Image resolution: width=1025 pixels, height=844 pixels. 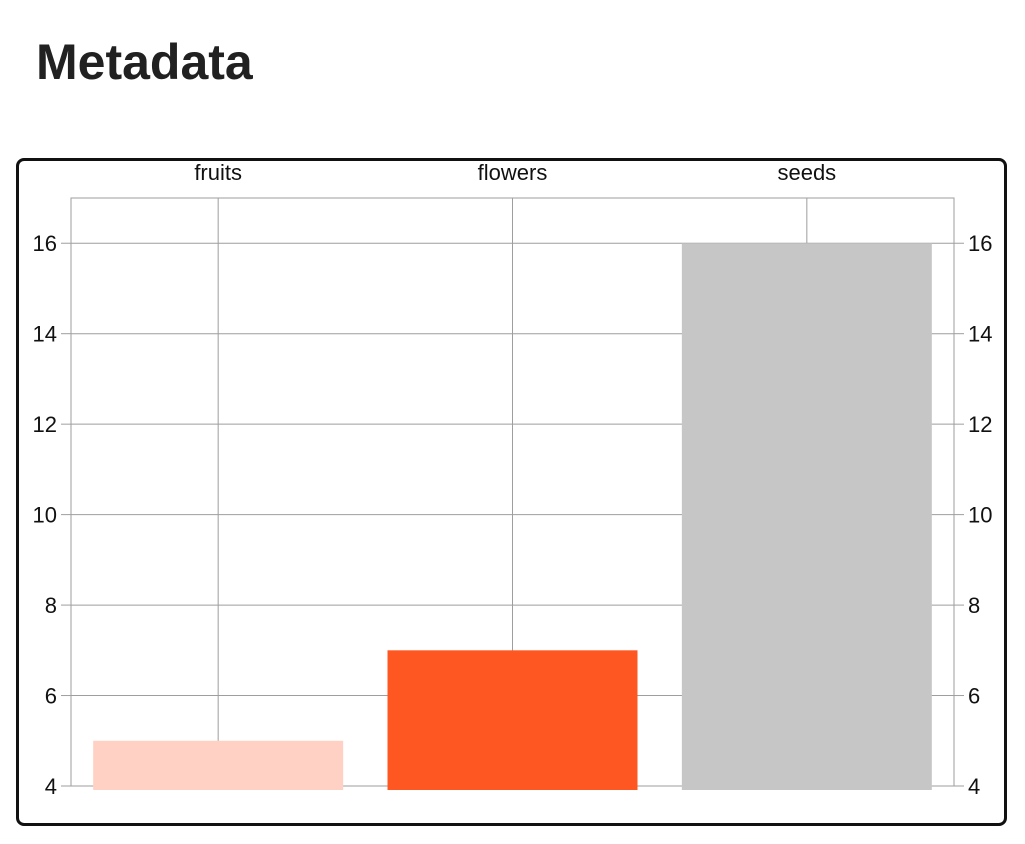 I want to click on y-tick-label-left: 8, so click(x=51, y=605).